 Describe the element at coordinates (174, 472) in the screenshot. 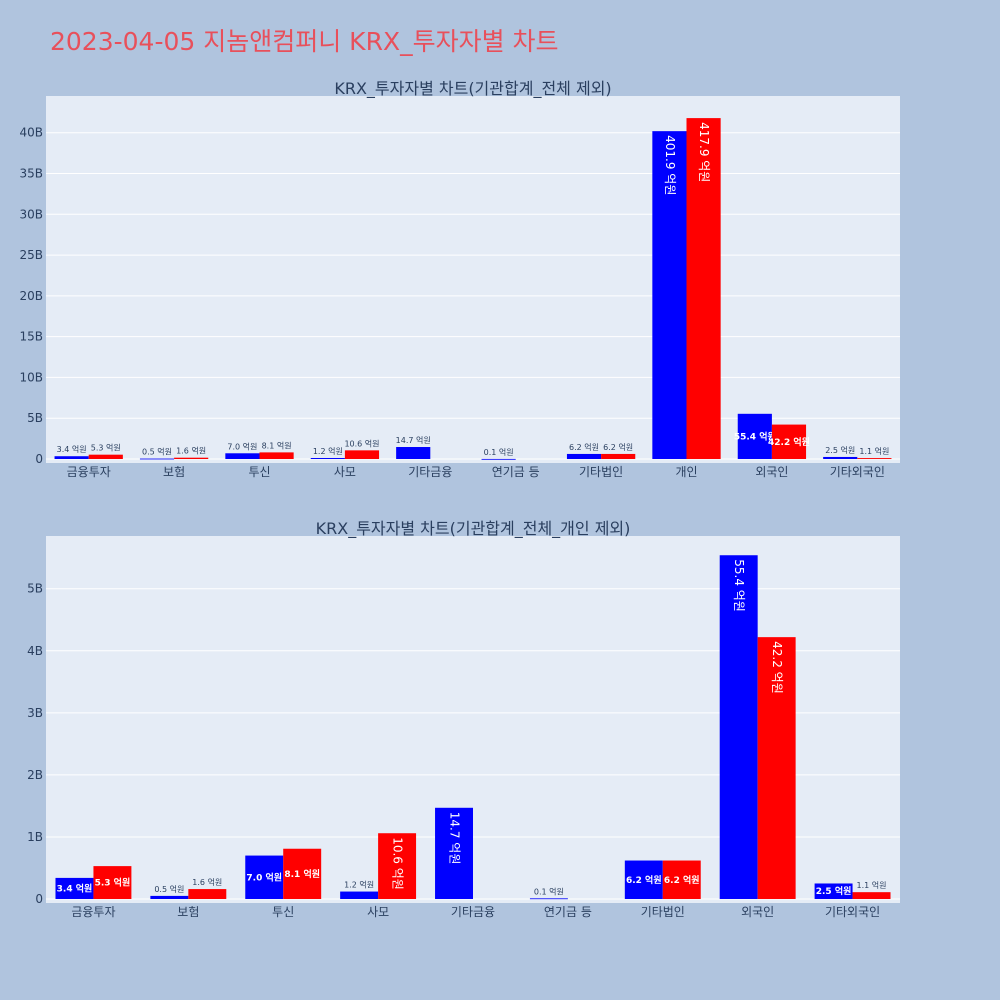

I see `x-tick-label: 보험` at that location.